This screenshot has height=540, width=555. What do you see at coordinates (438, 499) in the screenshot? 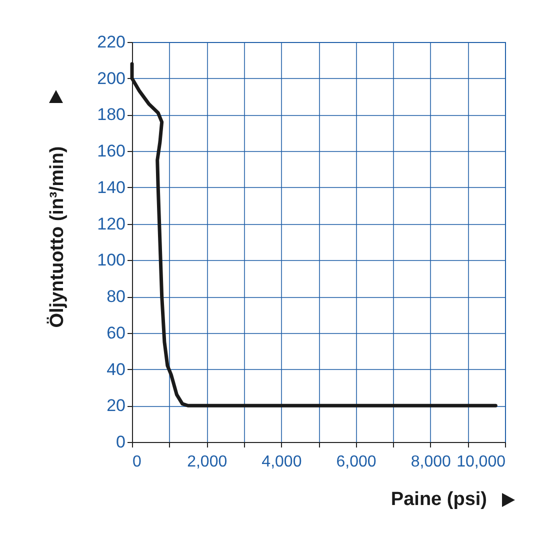
I see `x-axis-title: Paine (psi)` at bounding box center [438, 499].